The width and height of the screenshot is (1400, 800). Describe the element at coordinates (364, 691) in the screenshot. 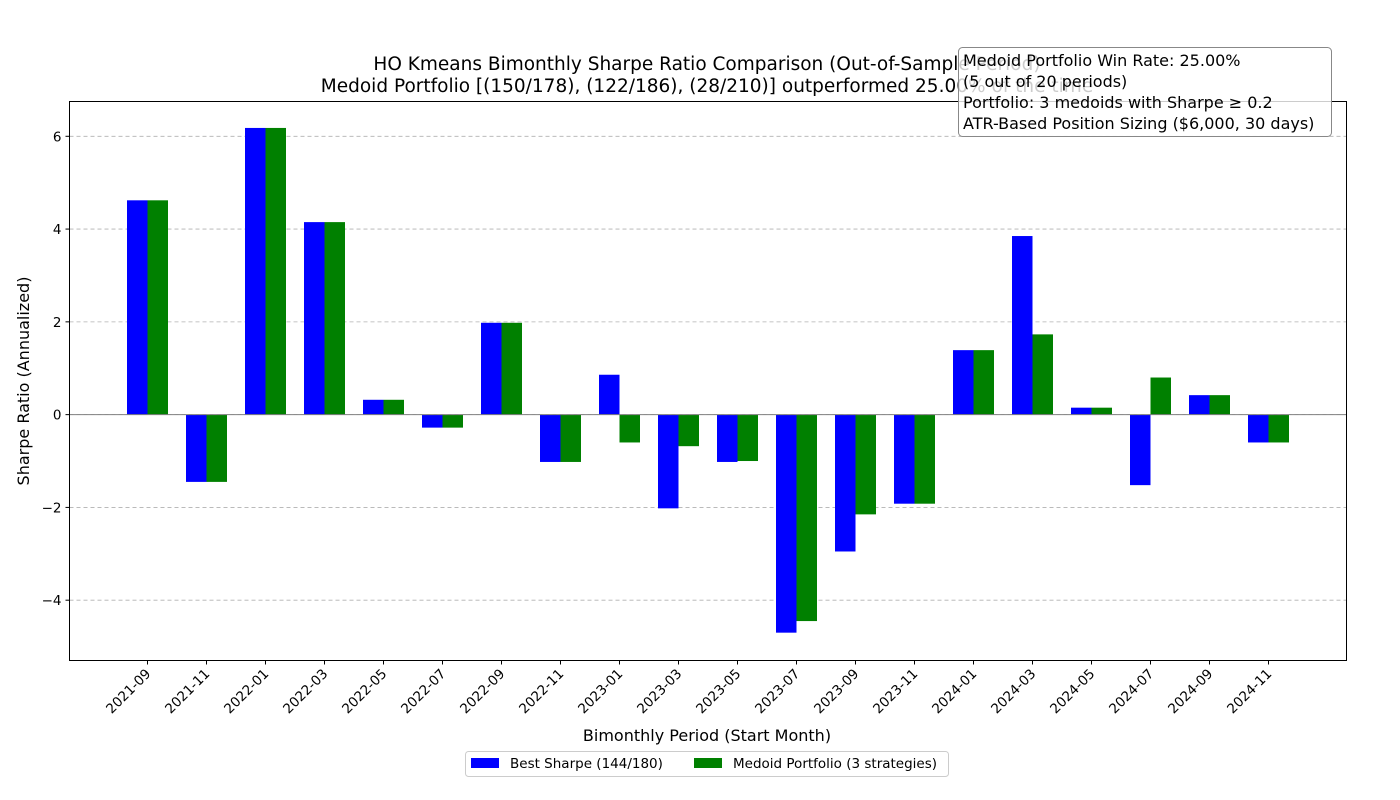

I see `x-tick-label: 2022-05` at that location.